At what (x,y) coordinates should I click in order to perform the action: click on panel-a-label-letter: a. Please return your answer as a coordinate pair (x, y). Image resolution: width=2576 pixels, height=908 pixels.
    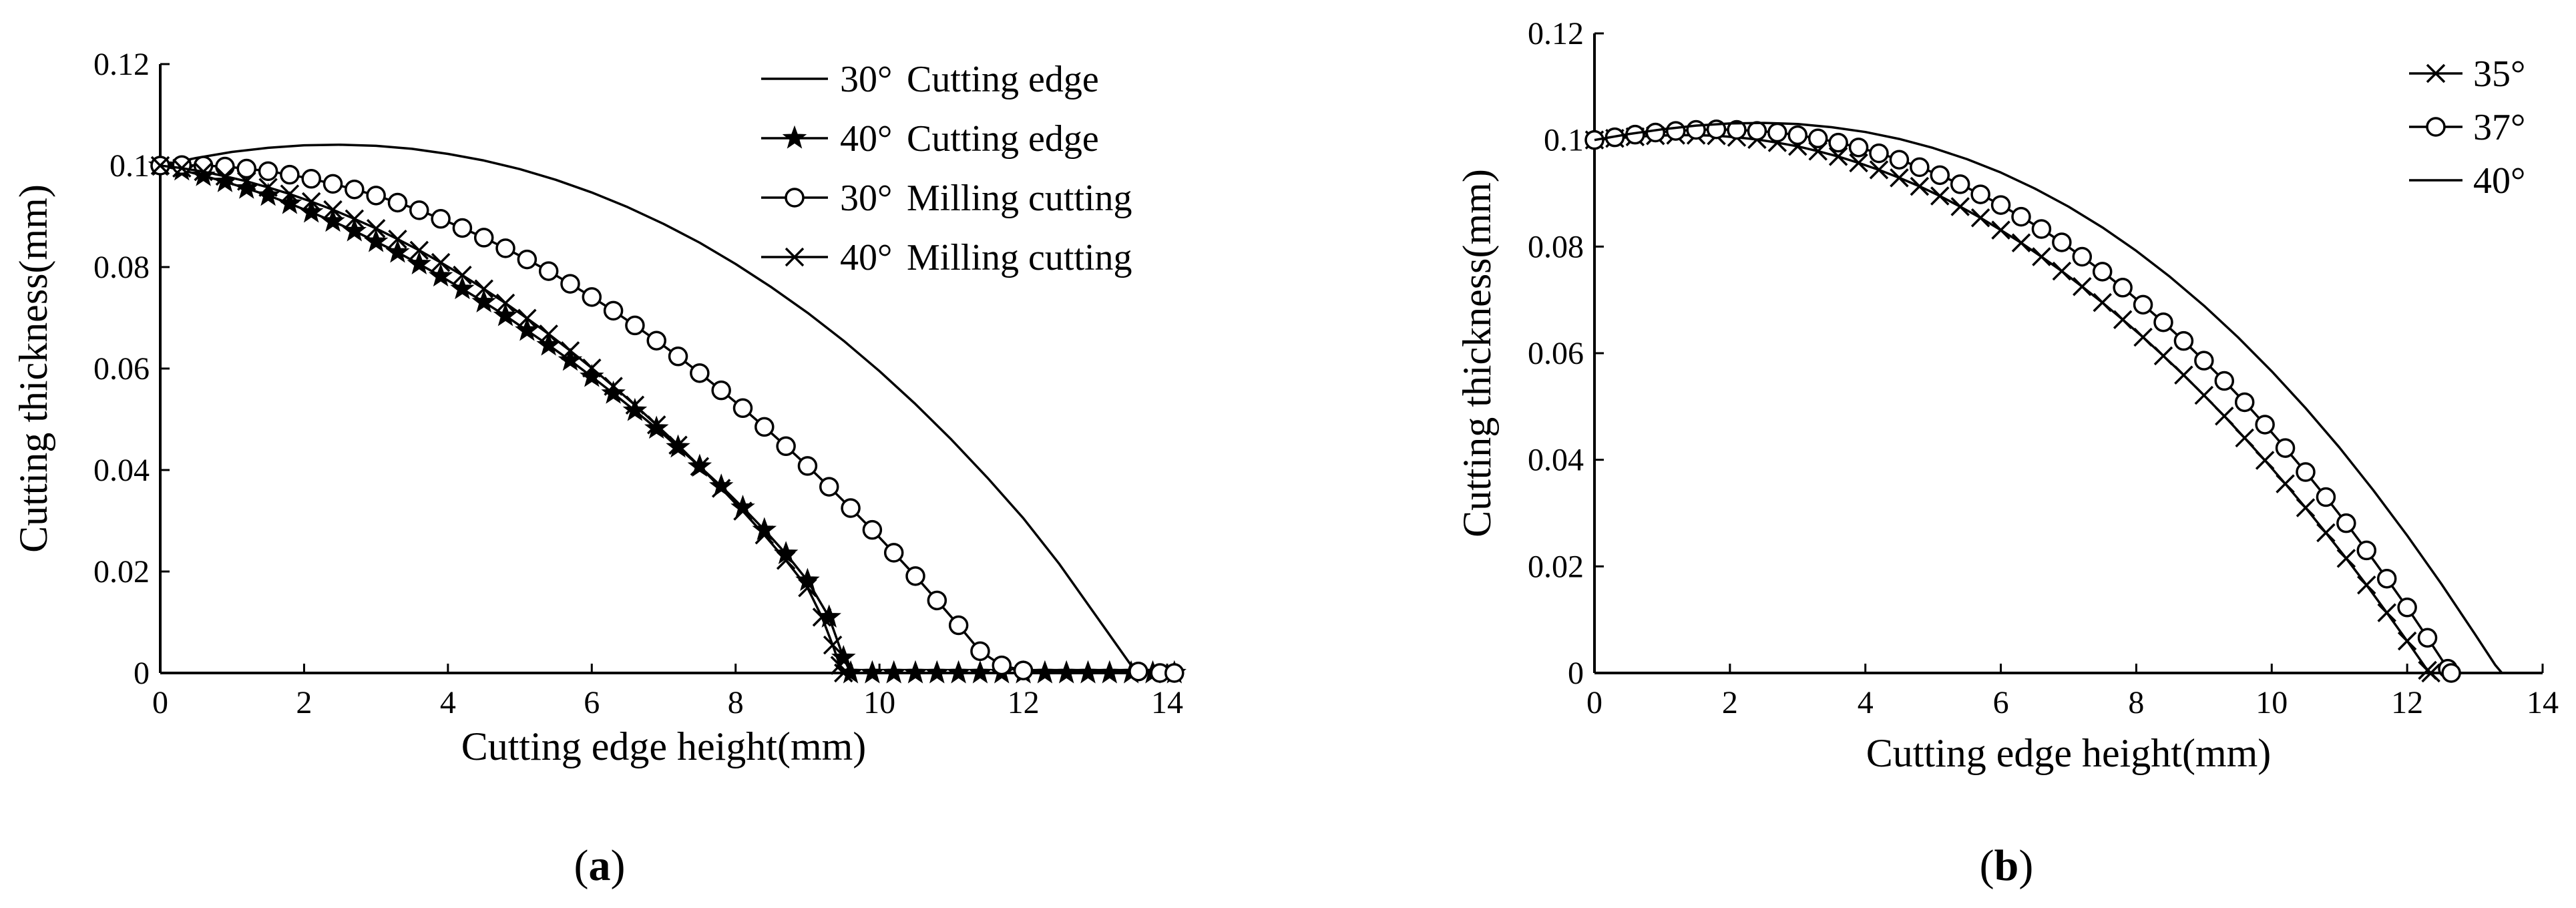
    Looking at the image, I should click on (600, 866).